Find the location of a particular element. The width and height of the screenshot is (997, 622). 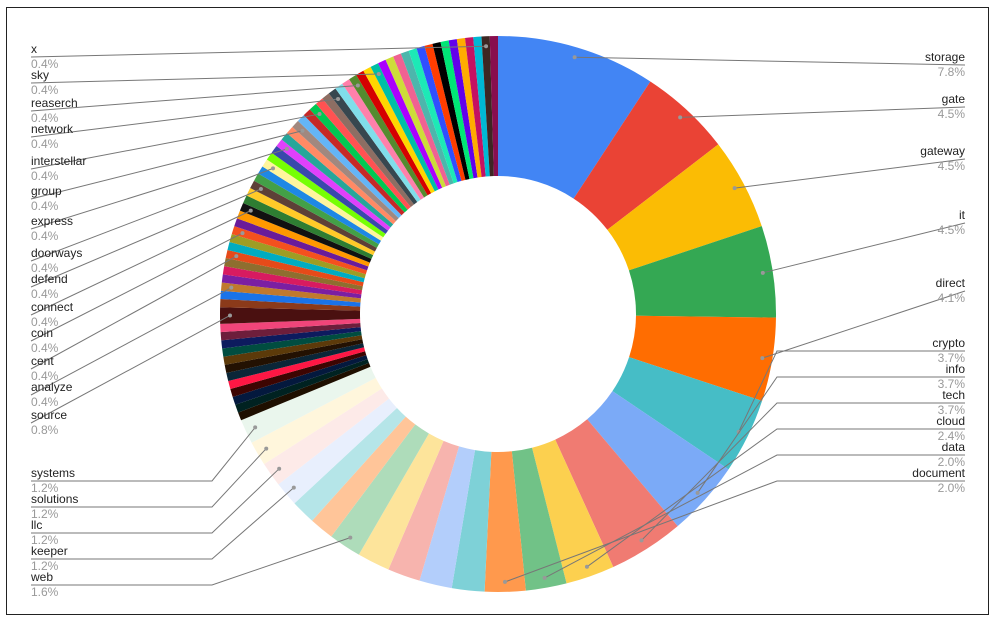

slice-pro is located at coordinates (447, 517).